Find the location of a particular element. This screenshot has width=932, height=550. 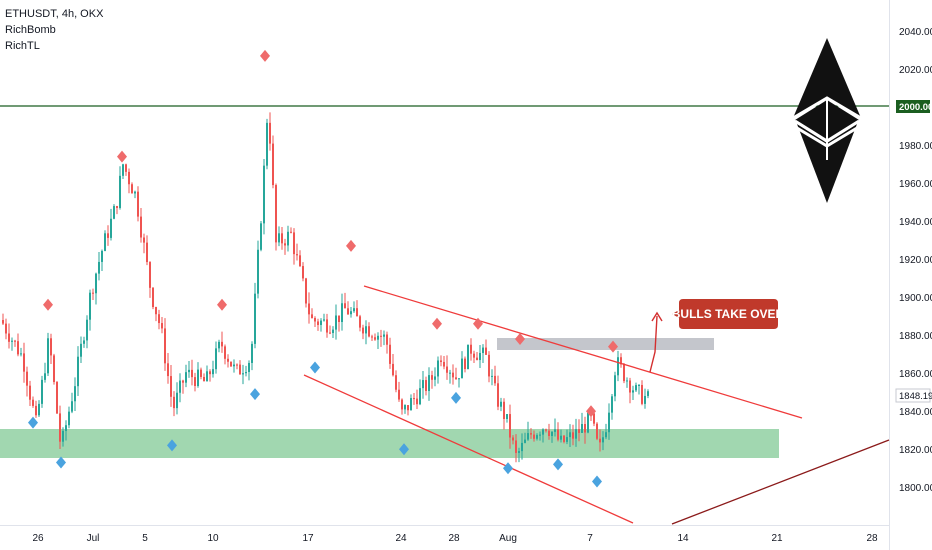

channel-lower-line is located at coordinates (468, 449).